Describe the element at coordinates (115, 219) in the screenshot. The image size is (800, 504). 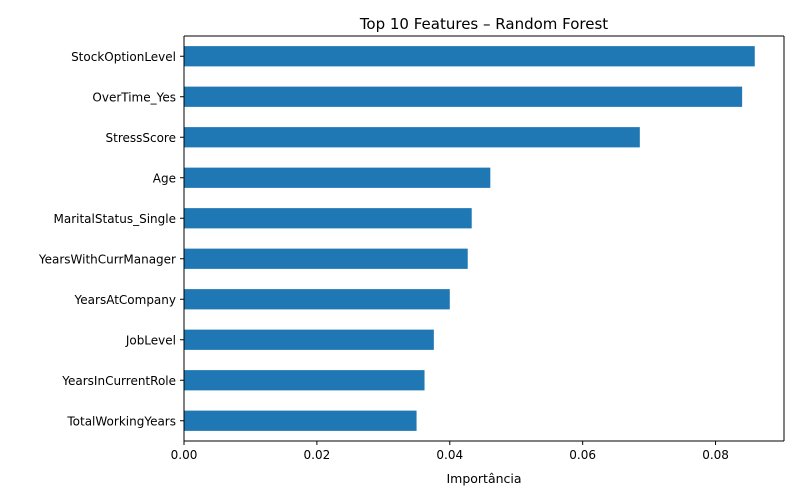
I see `y-tick-label: MaritalStatus_Single` at that location.